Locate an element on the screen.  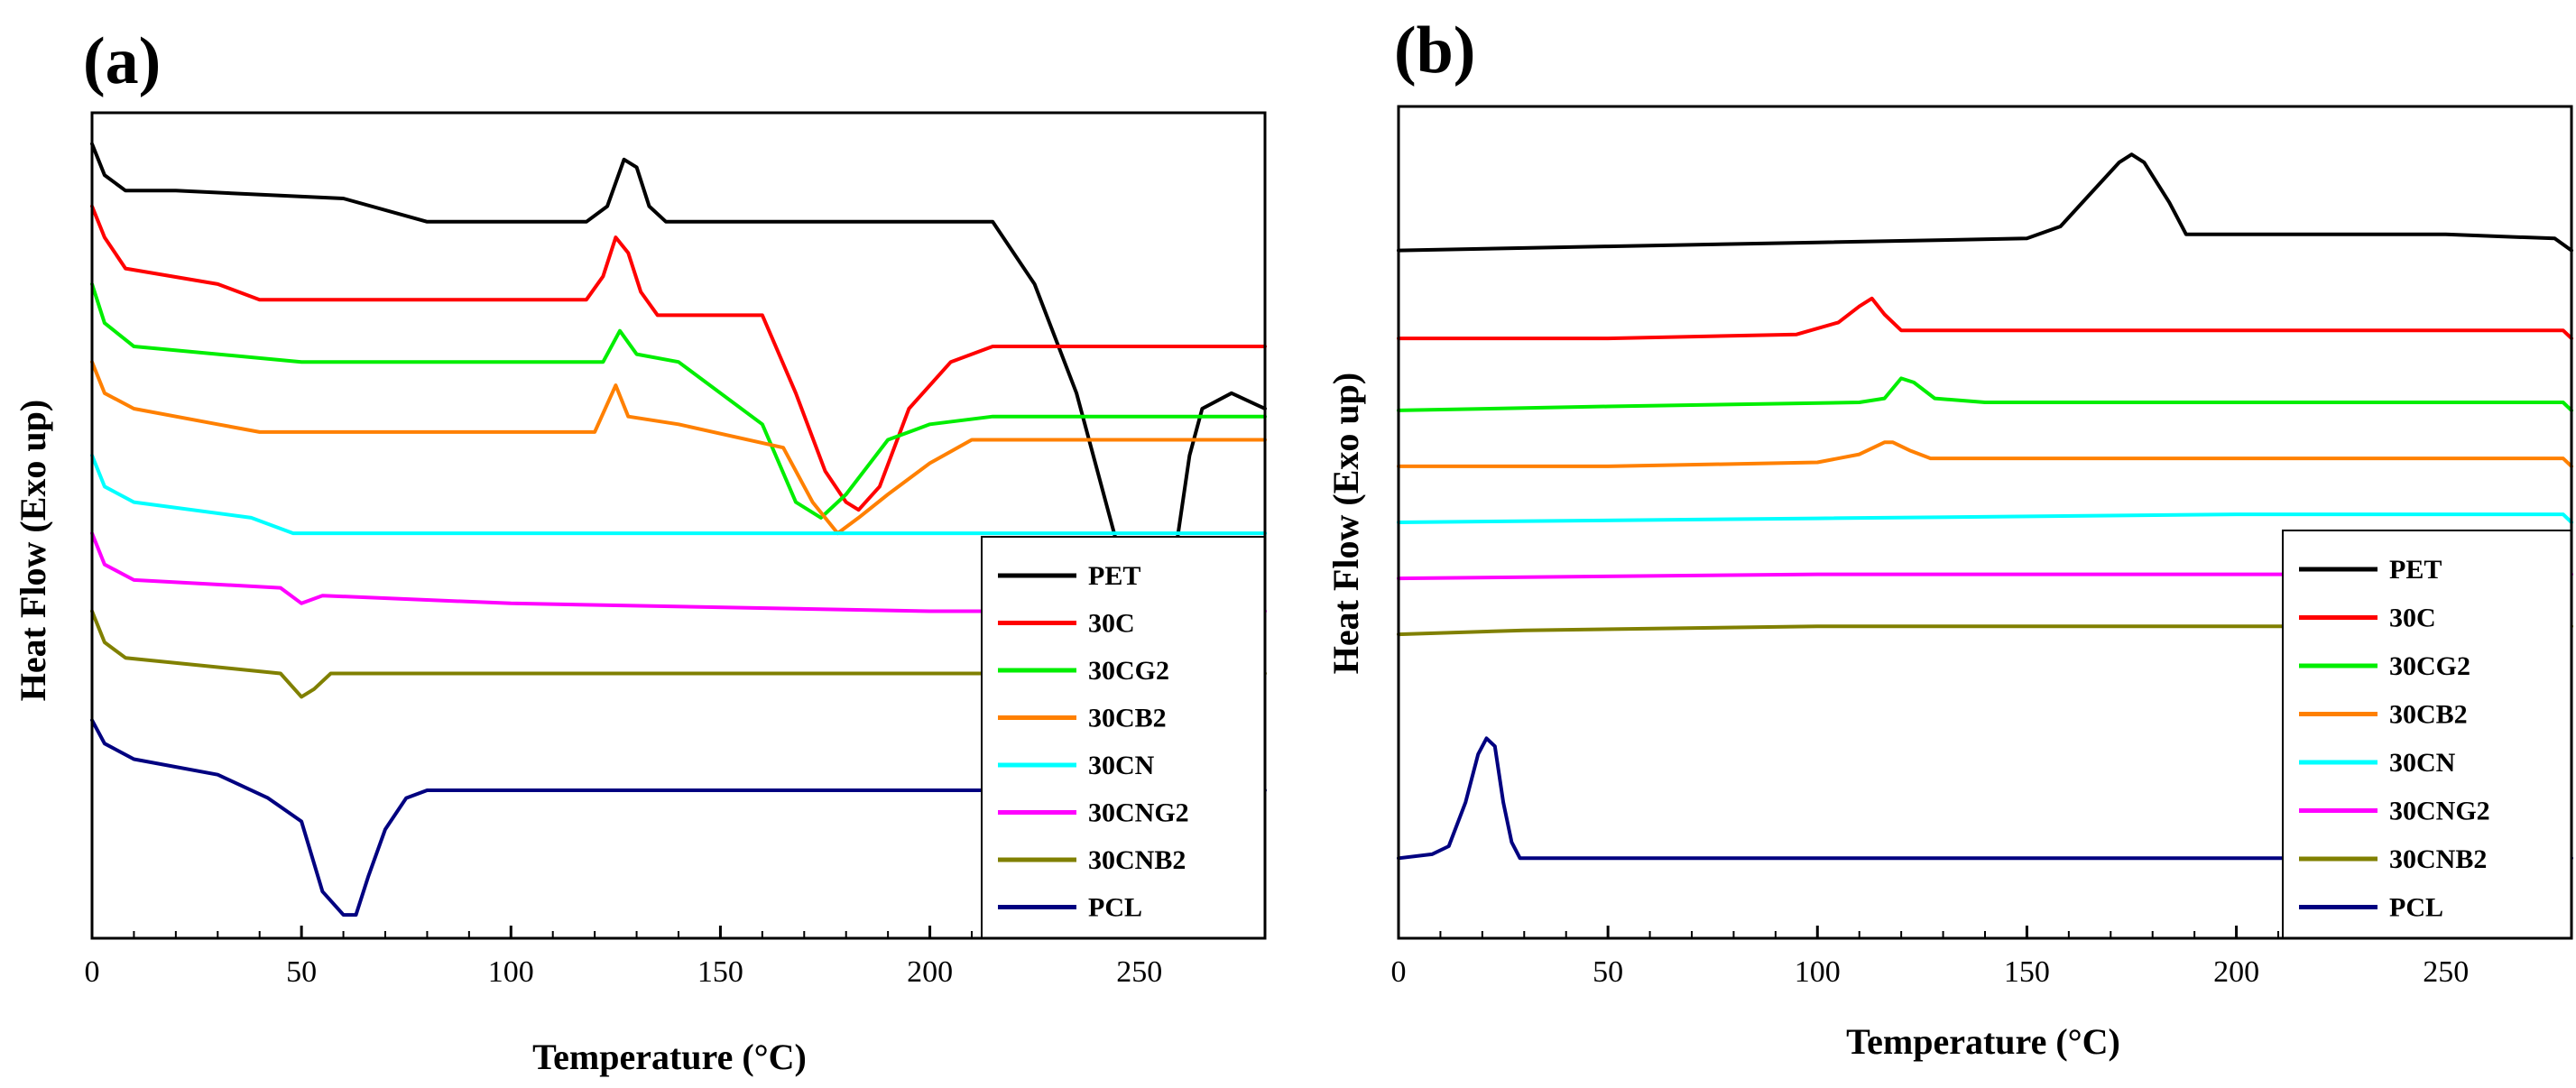
panel-a-legend-label: 30C is located at coordinates (1111, 624).